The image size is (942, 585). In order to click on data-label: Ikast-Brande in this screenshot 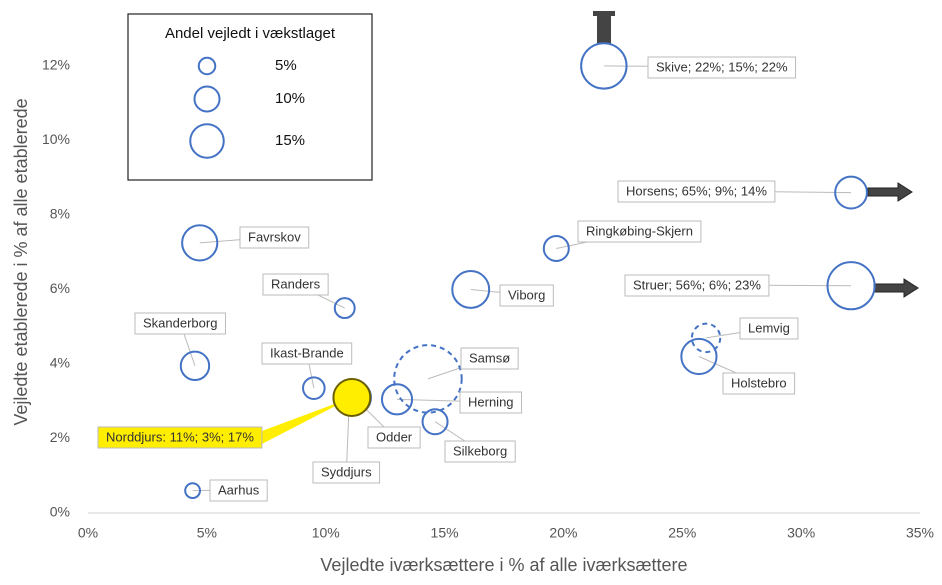, I will do `click(307, 353)`.